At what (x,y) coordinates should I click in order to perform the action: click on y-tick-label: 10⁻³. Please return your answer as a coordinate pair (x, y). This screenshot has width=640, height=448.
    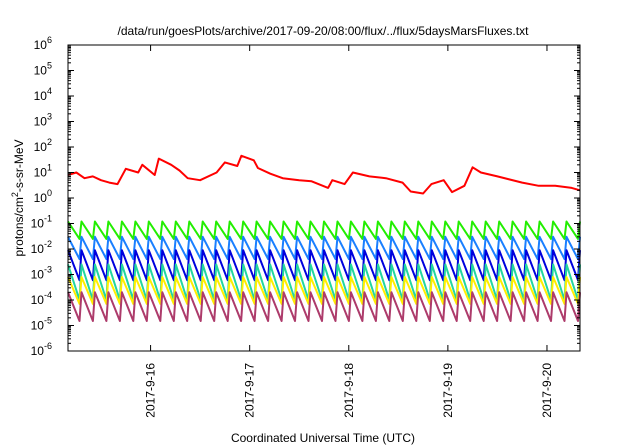
    Looking at the image, I should click on (41, 273).